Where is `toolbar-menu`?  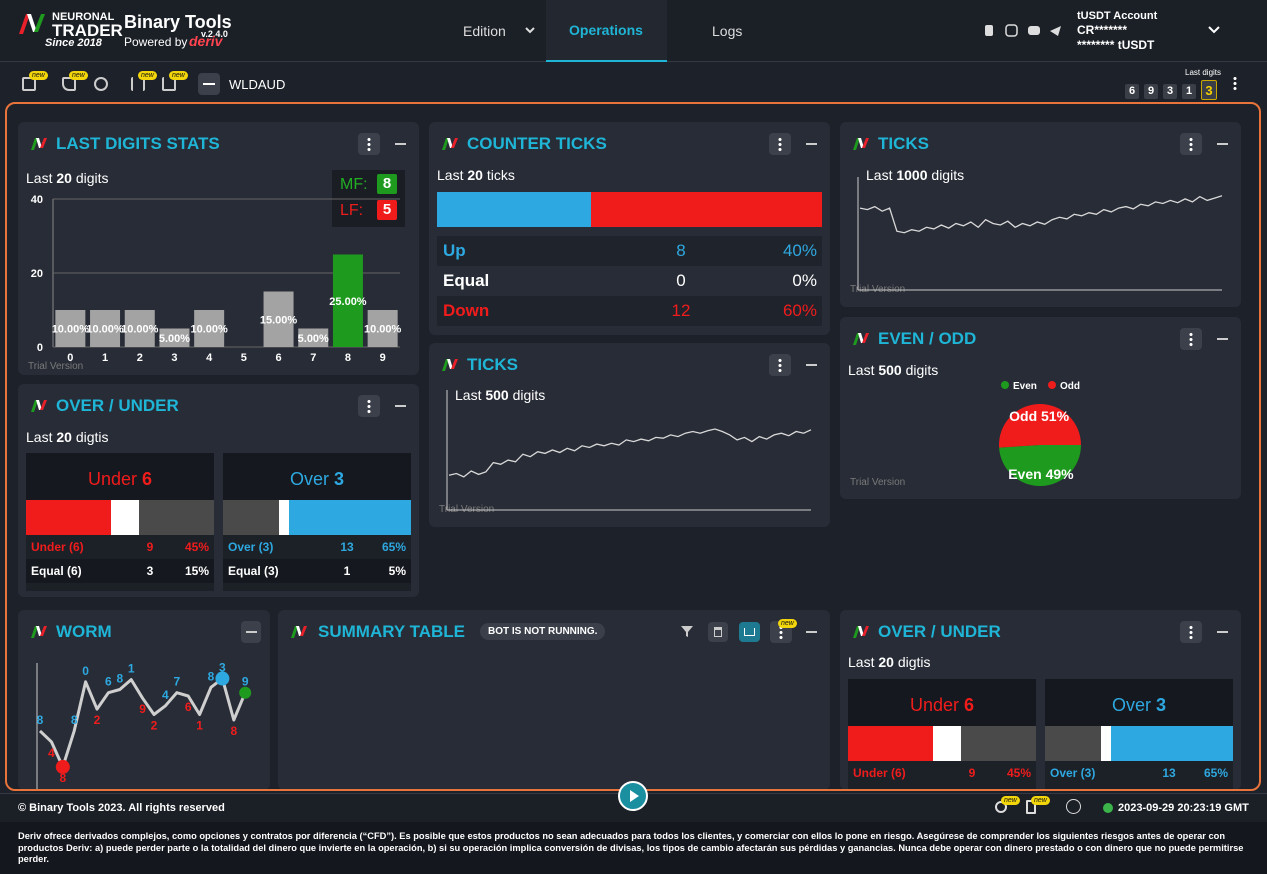 toolbar-menu is located at coordinates (1235, 83).